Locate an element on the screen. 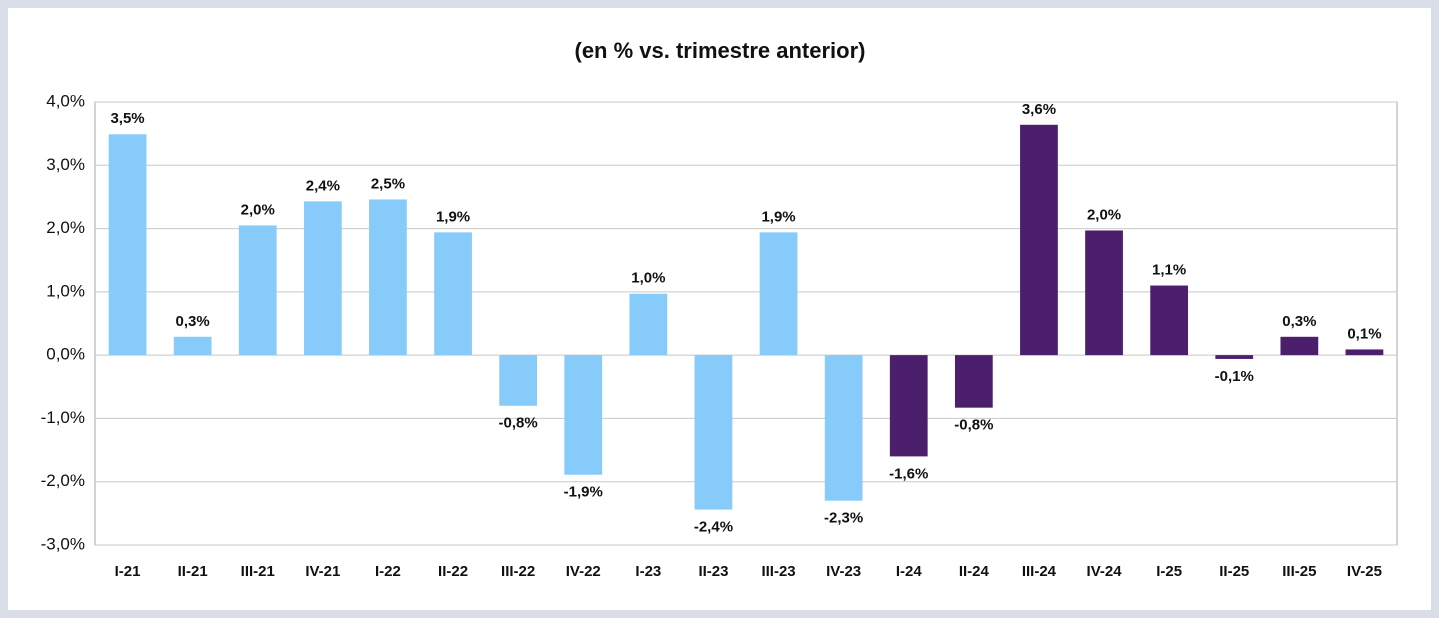 The height and width of the screenshot is (618, 1439). x-tick-label: IV-24 is located at coordinates (1105, 571).